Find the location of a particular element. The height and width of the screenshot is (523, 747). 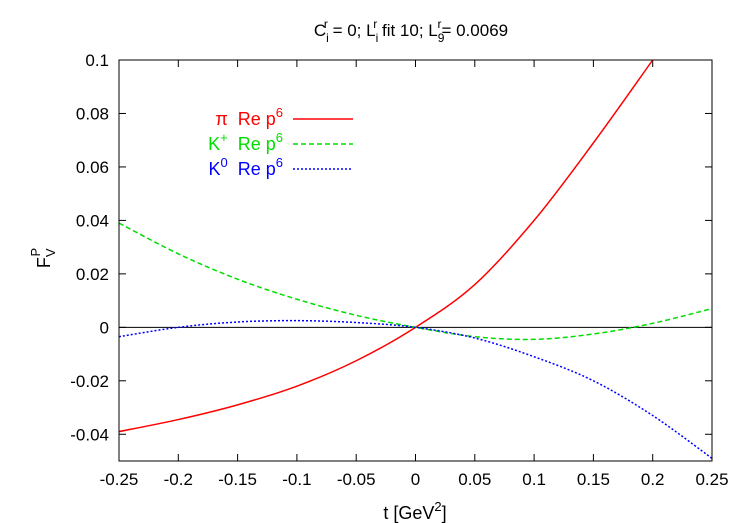

x-tick-label: -0.15 is located at coordinates (237, 479).